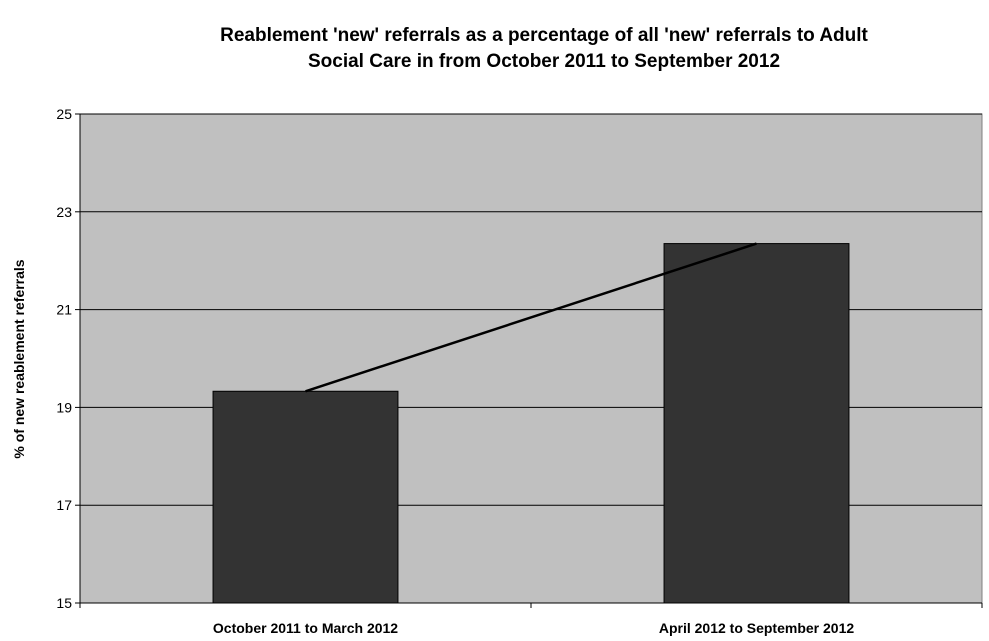 The height and width of the screenshot is (641, 989). I want to click on y-tick-labels: 15 17 19 21 23 25, so click(64, 358).